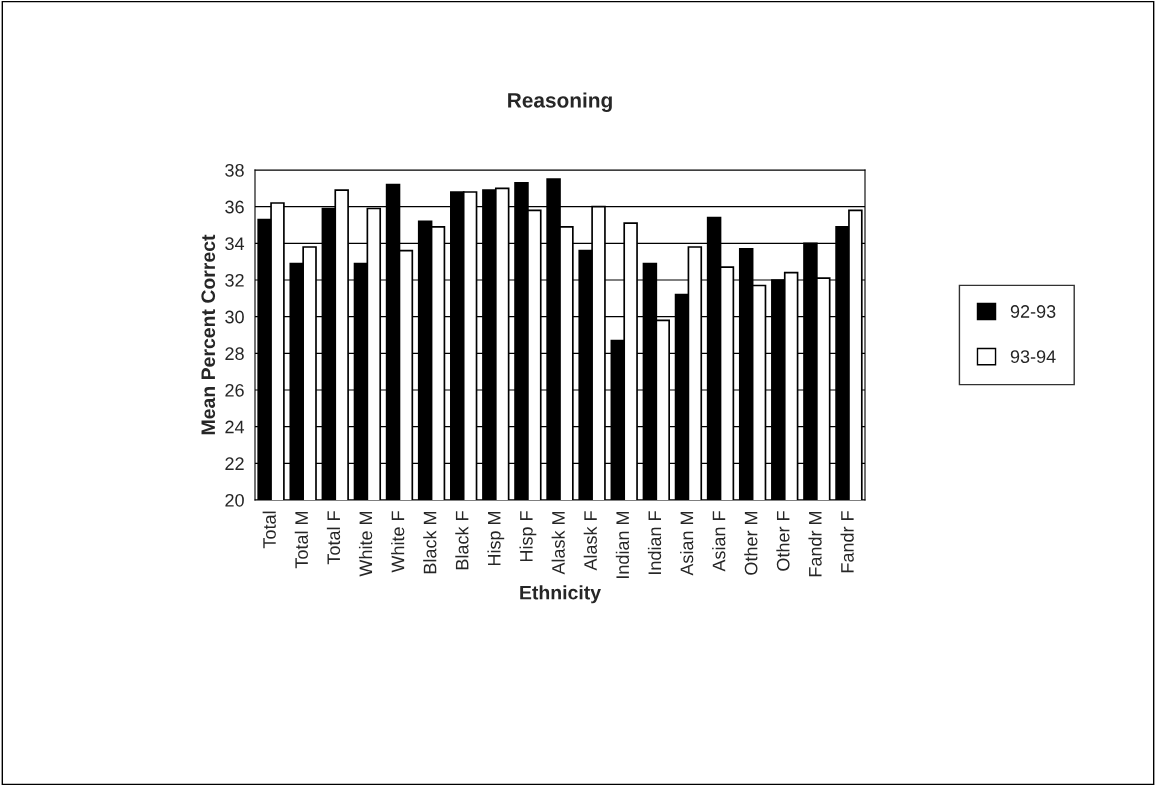  I want to click on x-tick-label: Total M, so click(301, 540).